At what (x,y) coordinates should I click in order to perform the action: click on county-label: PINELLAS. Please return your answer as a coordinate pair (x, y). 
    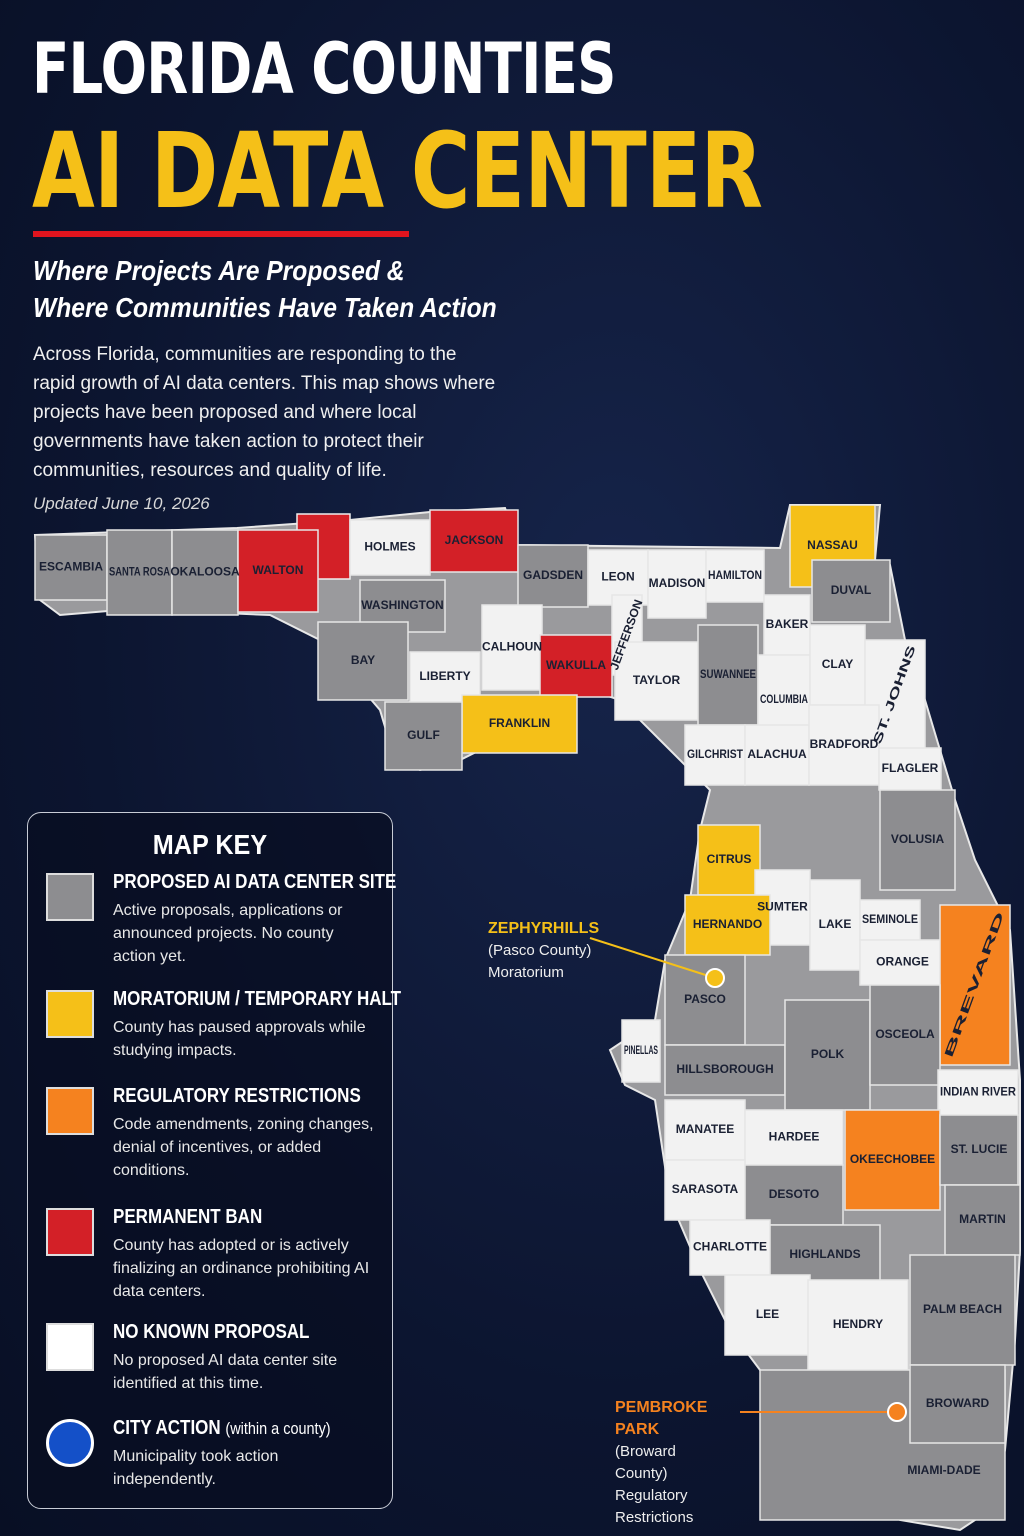
    Looking at the image, I should click on (641, 1050).